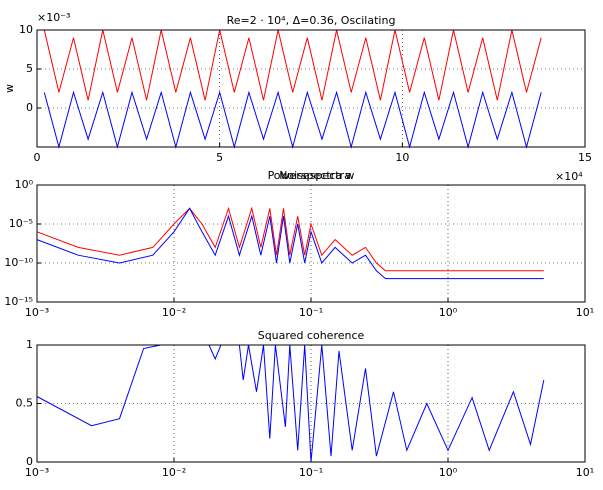  Describe the element at coordinates (25, 403) in the screenshot. I see `y-tick-label: 0.5` at that location.